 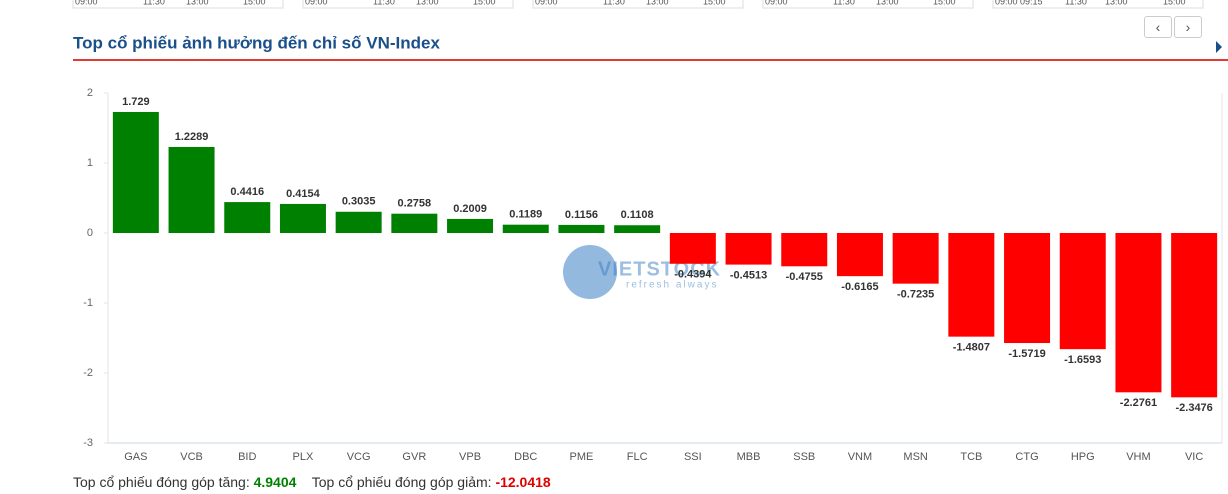 I want to click on down-value: -12.0418, so click(x=523, y=482).